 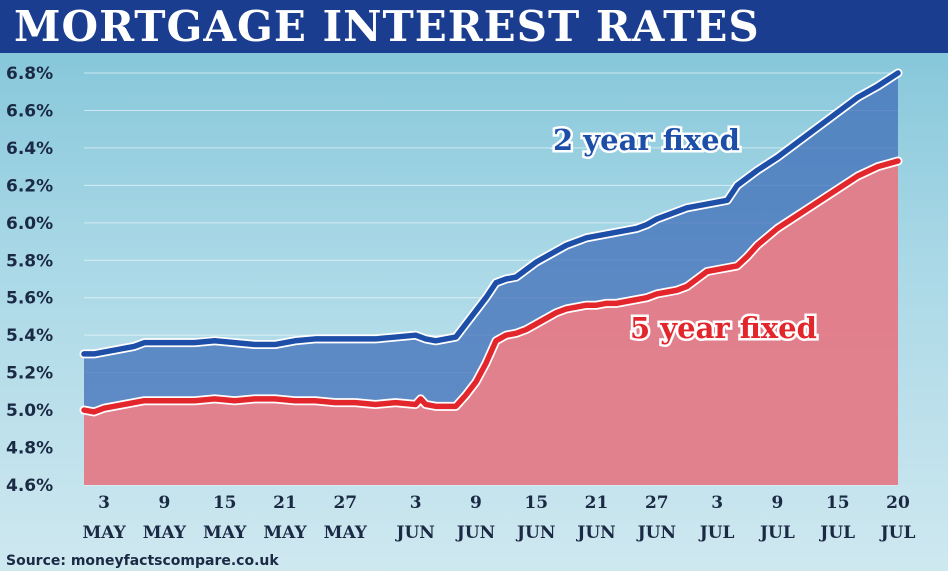 I want to click on x-tick-day: 20, so click(x=898, y=503).